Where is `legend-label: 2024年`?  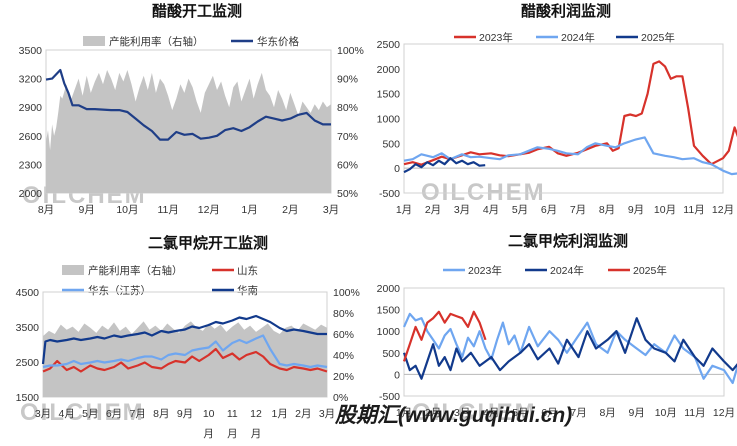 legend-label: 2024年 is located at coordinates (567, 270).